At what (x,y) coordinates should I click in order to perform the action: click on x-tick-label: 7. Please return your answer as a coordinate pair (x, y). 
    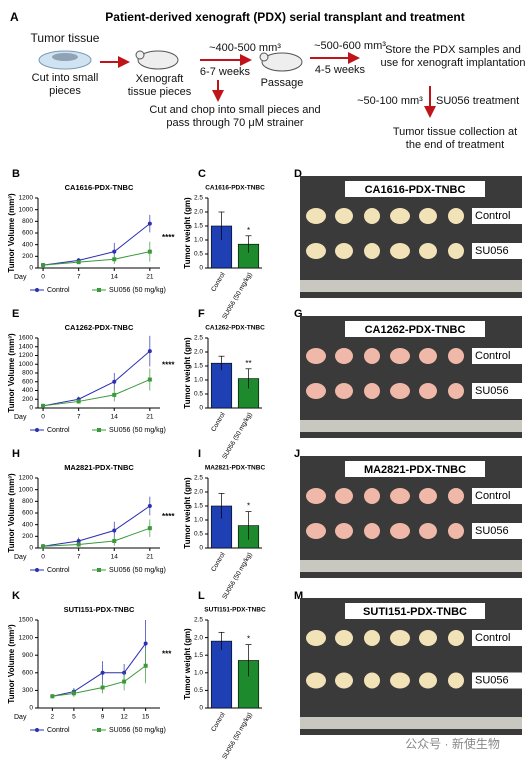
    Looking at the image, I should click on (79, 277).